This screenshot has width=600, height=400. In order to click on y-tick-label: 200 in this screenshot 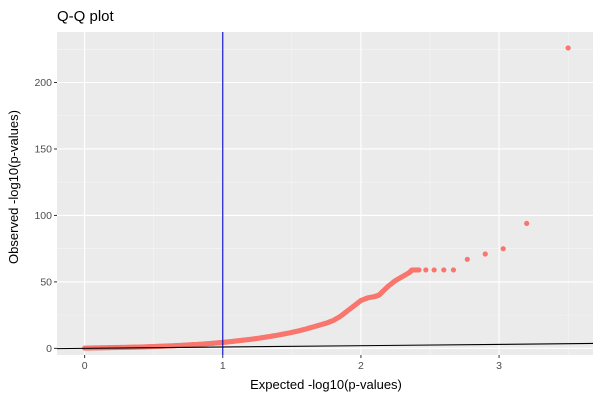, I will do `click(43, 83)`.